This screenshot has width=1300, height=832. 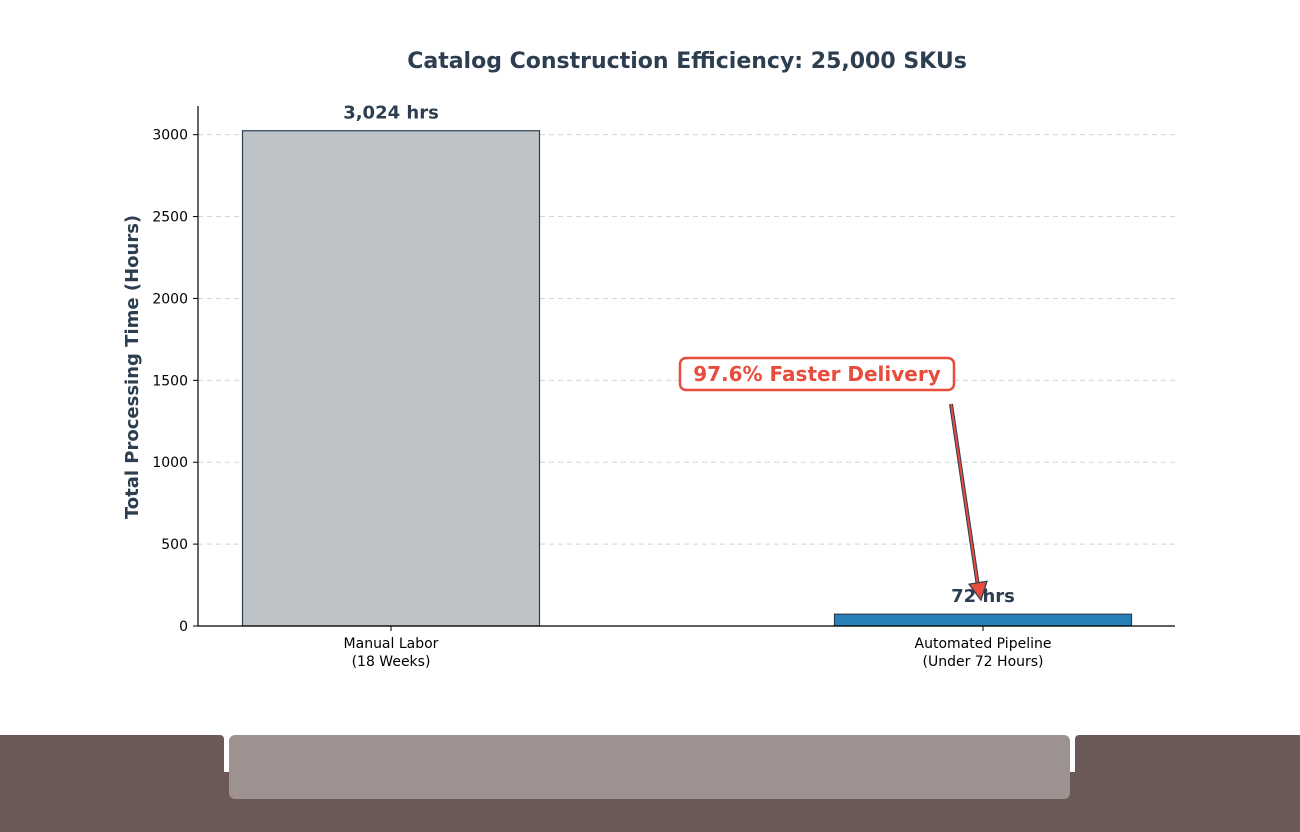 I want to click on bar-value-label: 3,024 hrs, so click(x=391, y=113).